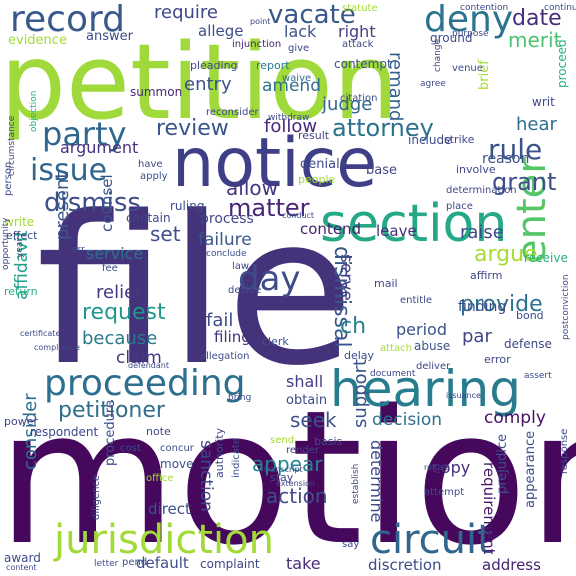 The image size is (576, 576). I want to click on cloud-word: allegation, so click(225, 356).